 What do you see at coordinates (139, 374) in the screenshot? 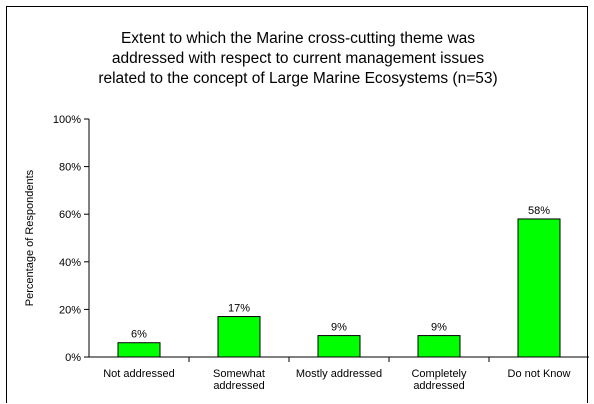
I see `x-tick-label: Not addressed` at bounding box center [139, 374].